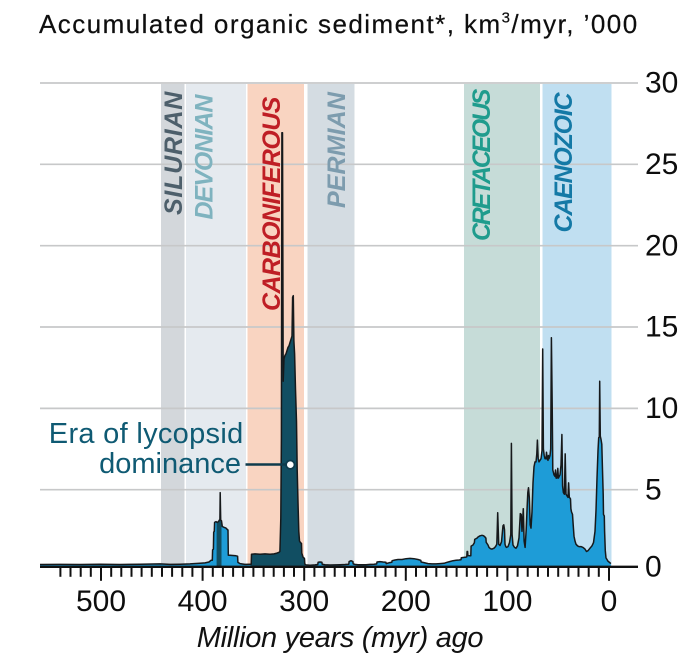 Image resolution: width=700 pixels, height=660 pixels. I want to click on svg-text: 100, so click(507, 601).